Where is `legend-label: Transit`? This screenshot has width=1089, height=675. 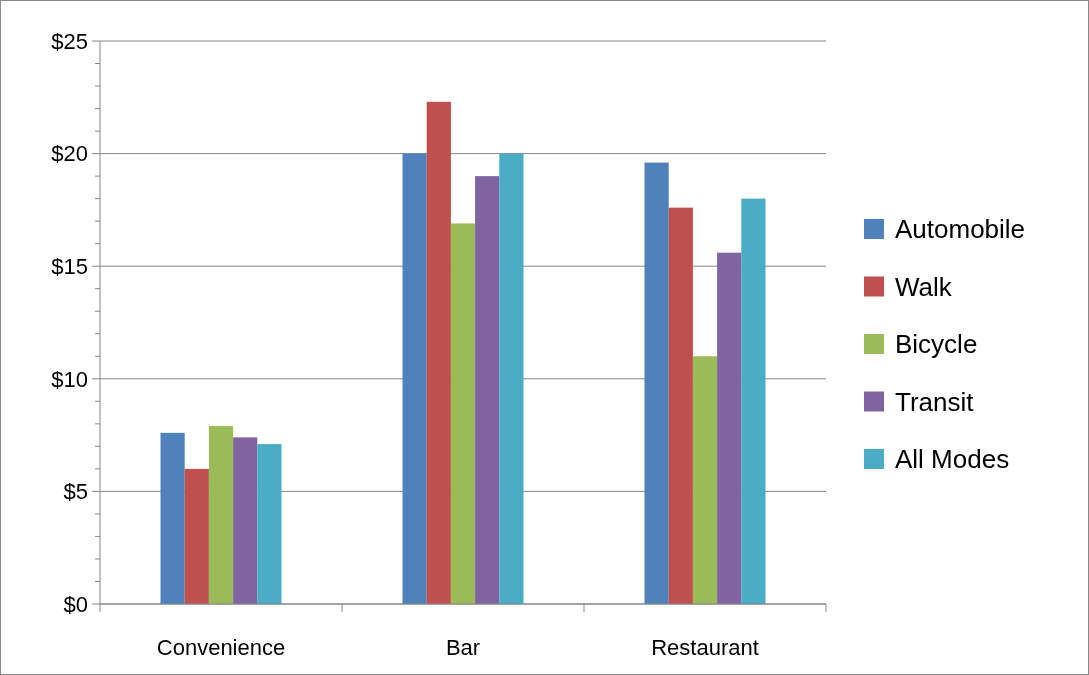 legend-label: Transit is located at coordinates (935, 401).